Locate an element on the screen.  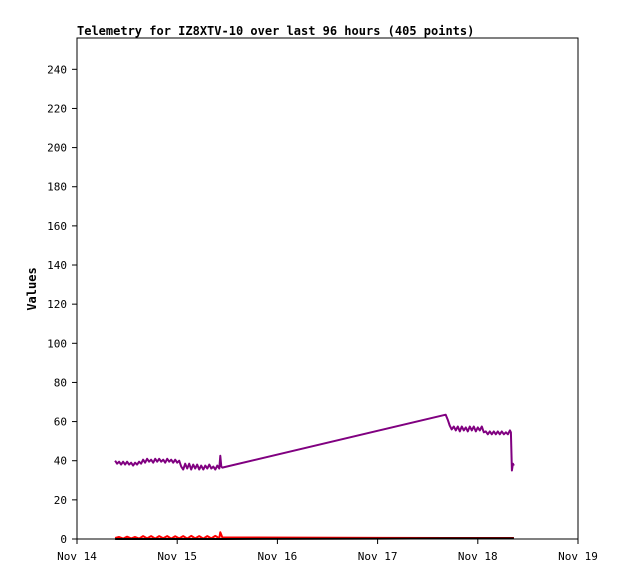
y-tick-label: 0 is located at coordinates (63, 539).